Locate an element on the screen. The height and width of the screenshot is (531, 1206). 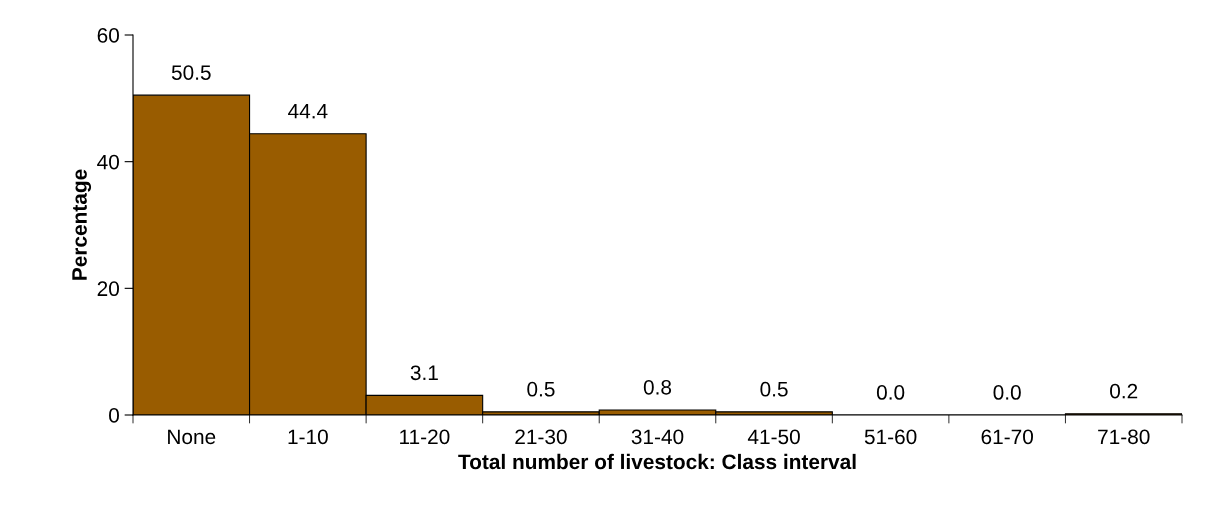
x-tick-label: None is located at coordinates (192, 437).